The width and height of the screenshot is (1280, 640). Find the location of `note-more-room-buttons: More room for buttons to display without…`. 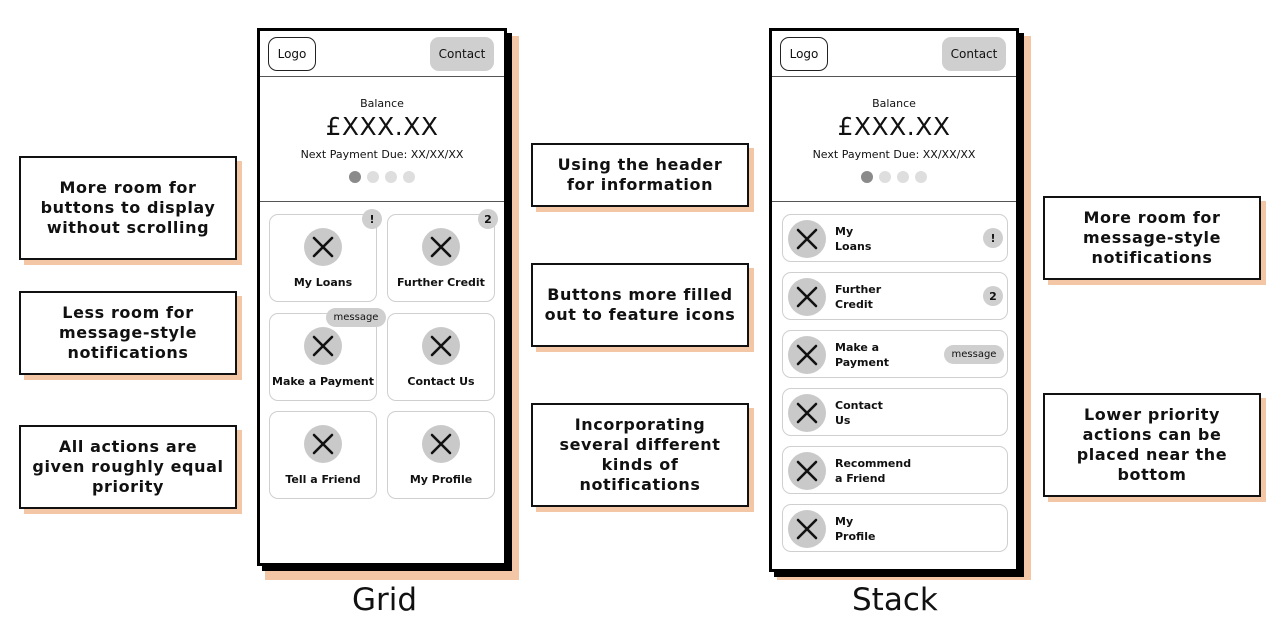

note-more-room-buttons: More room for buttons to display without… is located at coordinates (128, 208).